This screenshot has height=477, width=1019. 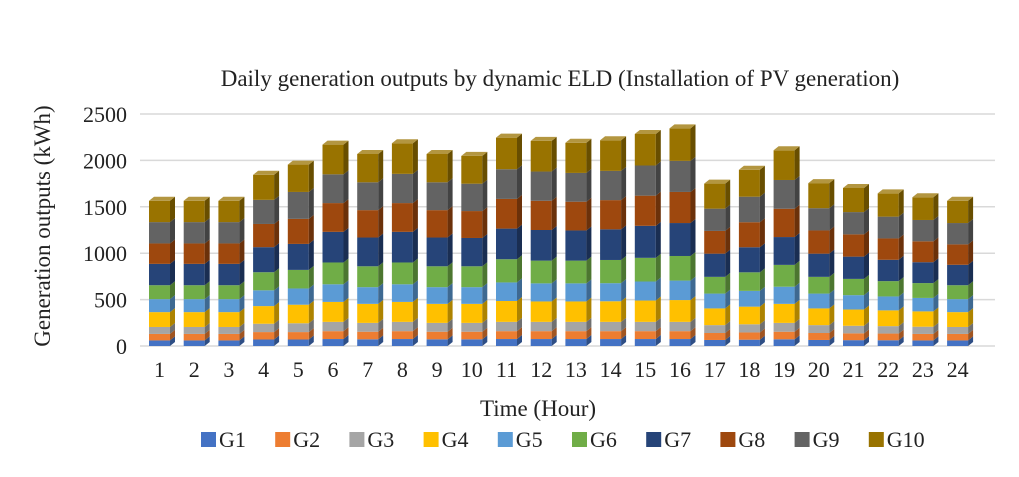 What do you see at coordinates (802, 439) in the screenshot?
I see `legend-swatch` at bounding box center [802, 439].